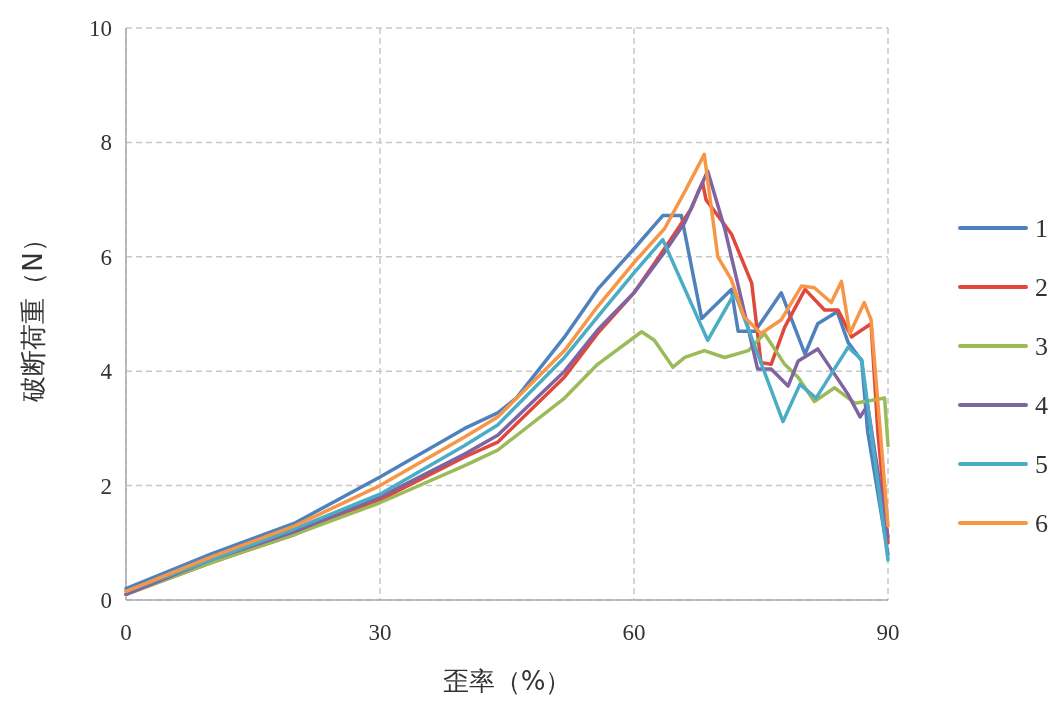  What do you see at coordinates (634, 632) in the screenshot?
I see `x-tick-label: 60` at bounding box center [634, 632].